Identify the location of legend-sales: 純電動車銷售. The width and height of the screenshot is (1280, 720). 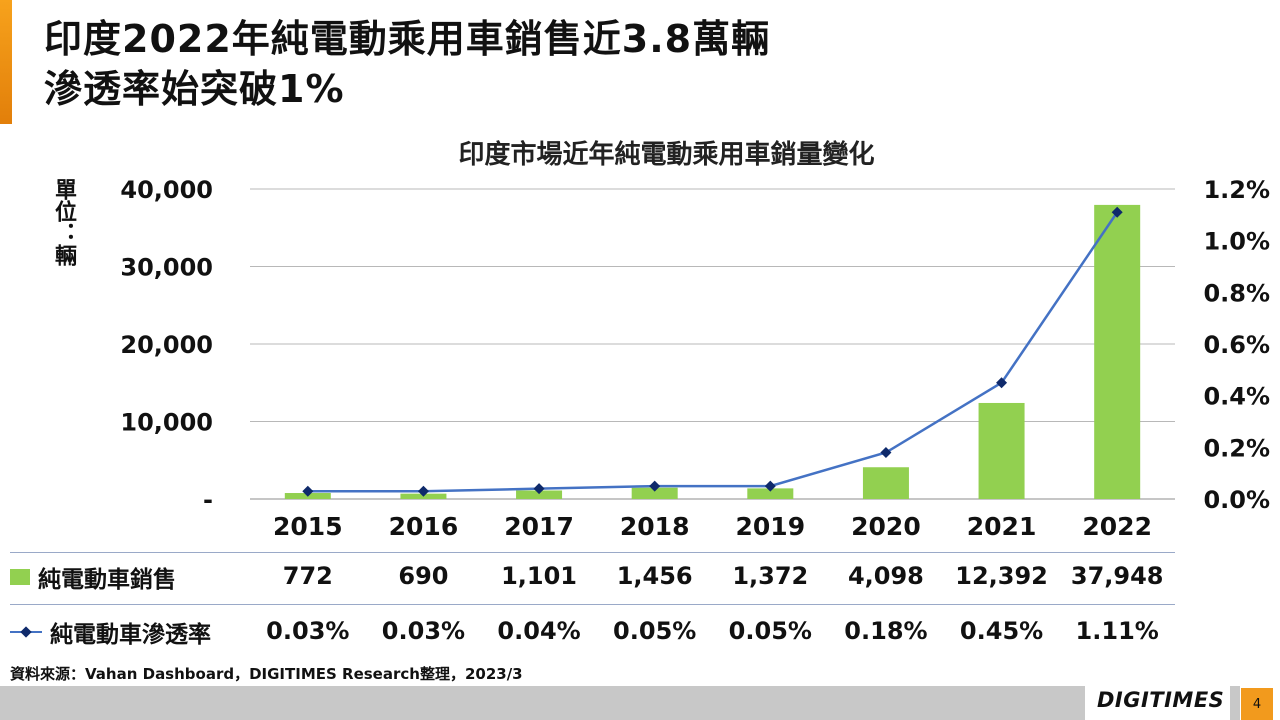
(93, 577).